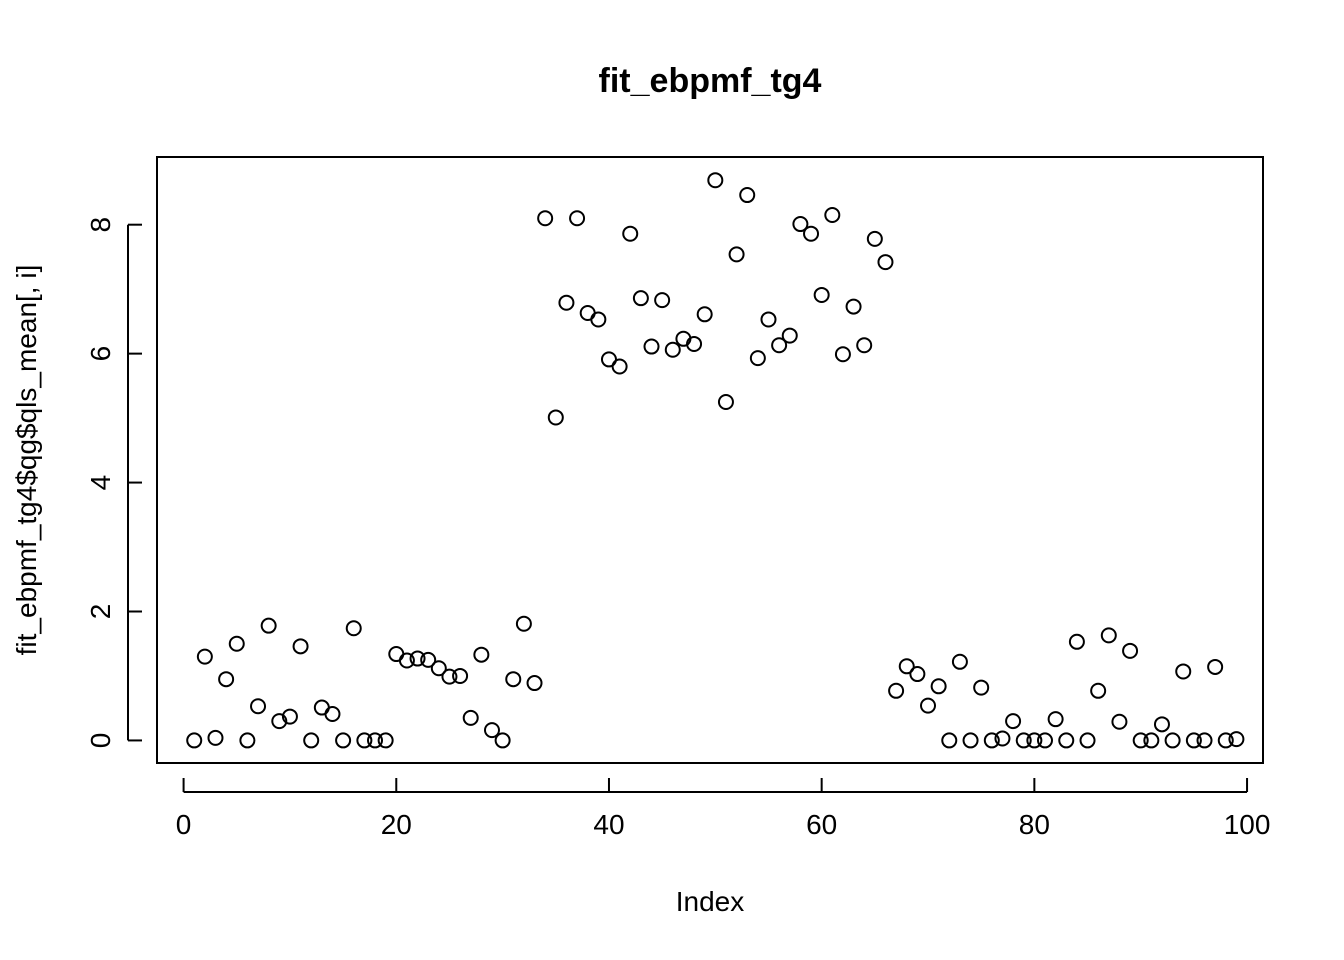 Image resolution: width=1344 pixels, height=960 pixels. What do you see at coordinates (184, 824) in the screenshot?
I see `x-tick-label: 0` at bounding box center [184, 824].